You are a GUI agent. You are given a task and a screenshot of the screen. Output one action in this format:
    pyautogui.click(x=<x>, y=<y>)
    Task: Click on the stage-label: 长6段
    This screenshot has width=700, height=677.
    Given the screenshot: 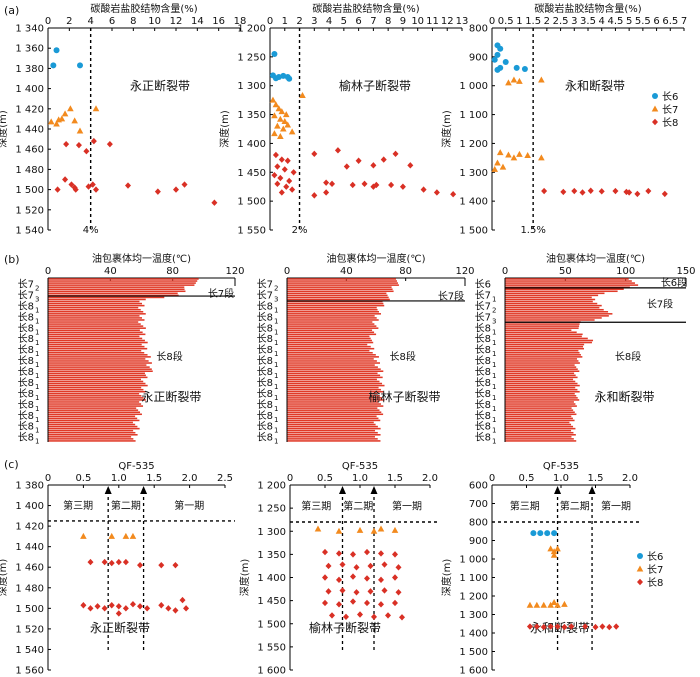 What is the action you would take?
    pyautogui.click(x=674, y=282)
    